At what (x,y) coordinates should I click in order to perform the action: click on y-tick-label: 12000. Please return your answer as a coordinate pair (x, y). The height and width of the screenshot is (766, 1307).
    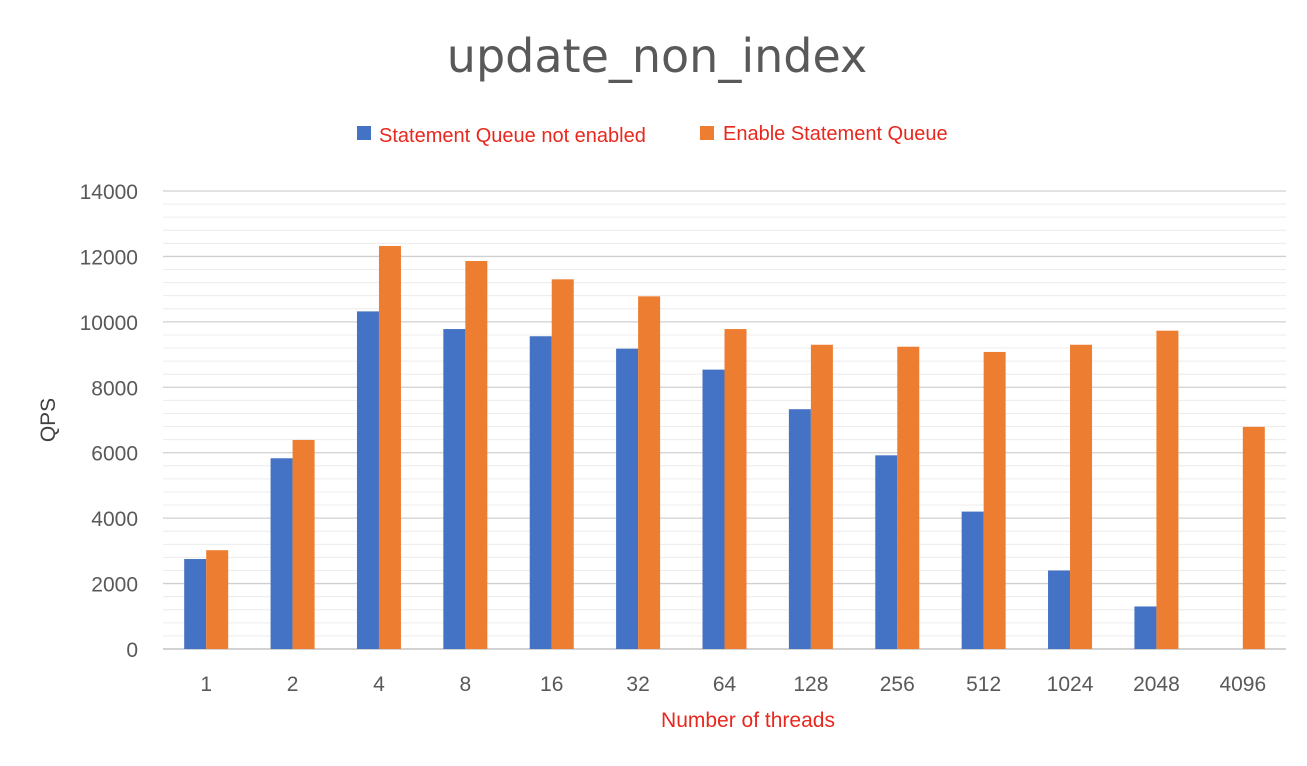
    Looking at the image, I should click on (109, 257).